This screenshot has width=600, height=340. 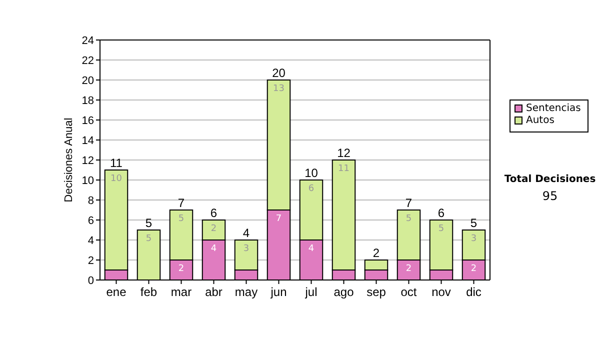 I want to click on y-tick-label: 22, so click(x=88, y=60).